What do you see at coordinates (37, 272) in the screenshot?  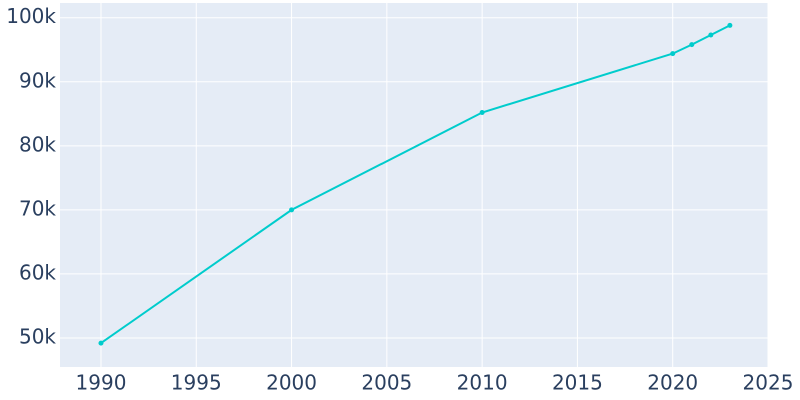 I see `y-tick-label: 60k` at bounding box center [37, 272].